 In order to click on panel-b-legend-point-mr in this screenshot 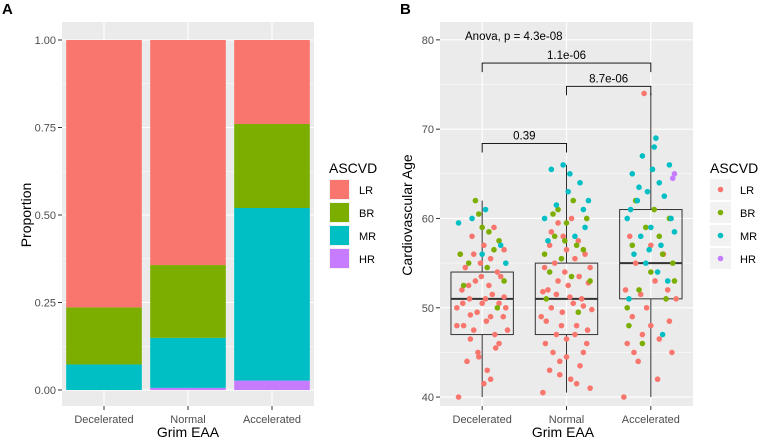, I will do `click(720, 235)`.